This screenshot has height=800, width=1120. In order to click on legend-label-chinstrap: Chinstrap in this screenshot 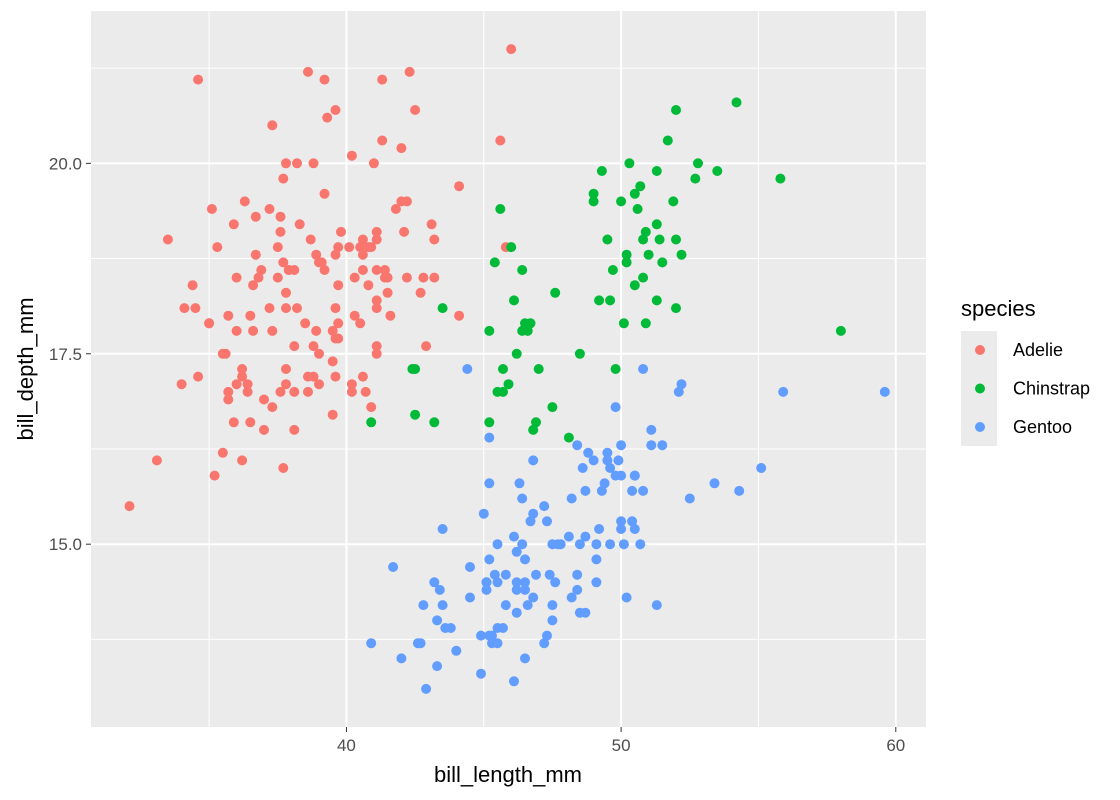, I will do `click(1051, 389)`.